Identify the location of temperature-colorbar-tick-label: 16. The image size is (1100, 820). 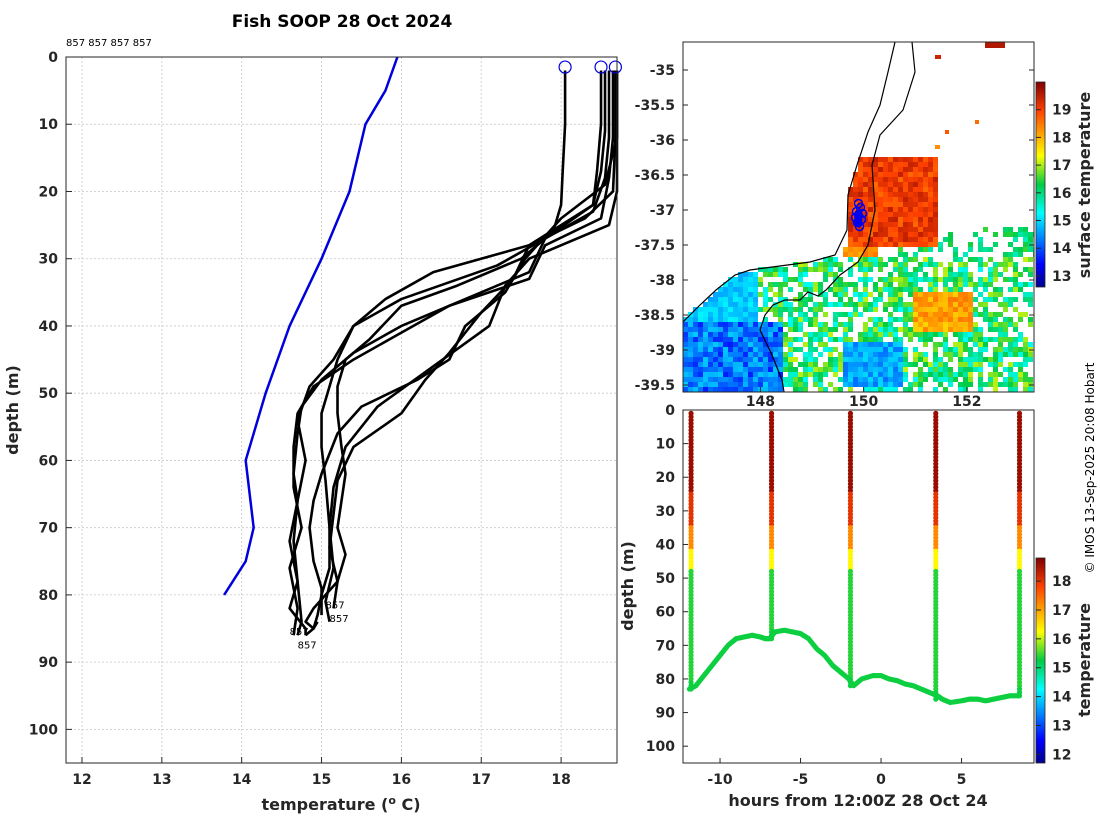
(1061, 640).